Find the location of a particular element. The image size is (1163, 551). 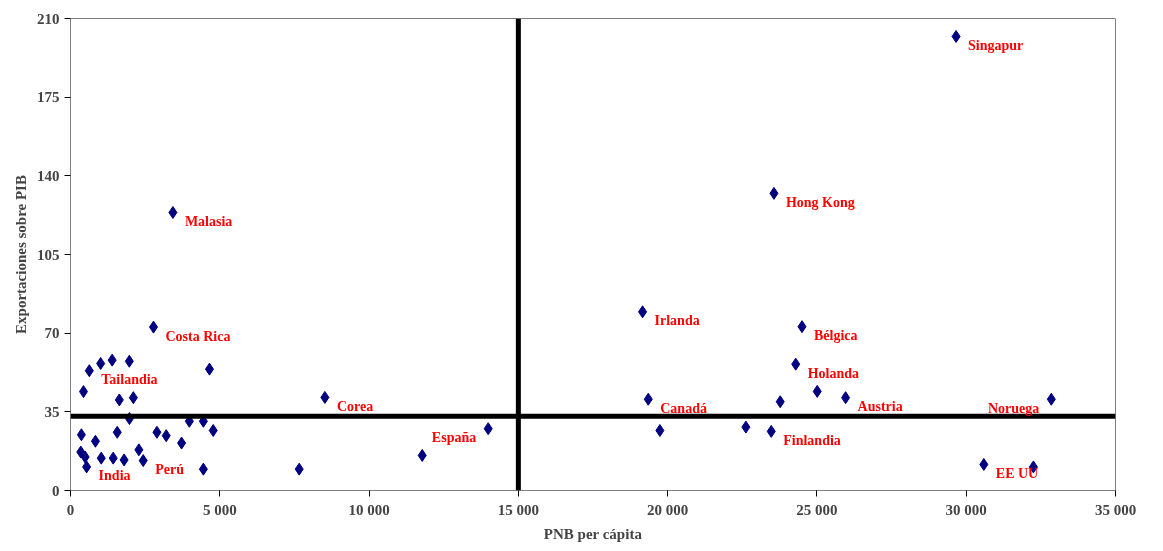

x-tick-label: 25 000 is located at coordinates (817, 509).